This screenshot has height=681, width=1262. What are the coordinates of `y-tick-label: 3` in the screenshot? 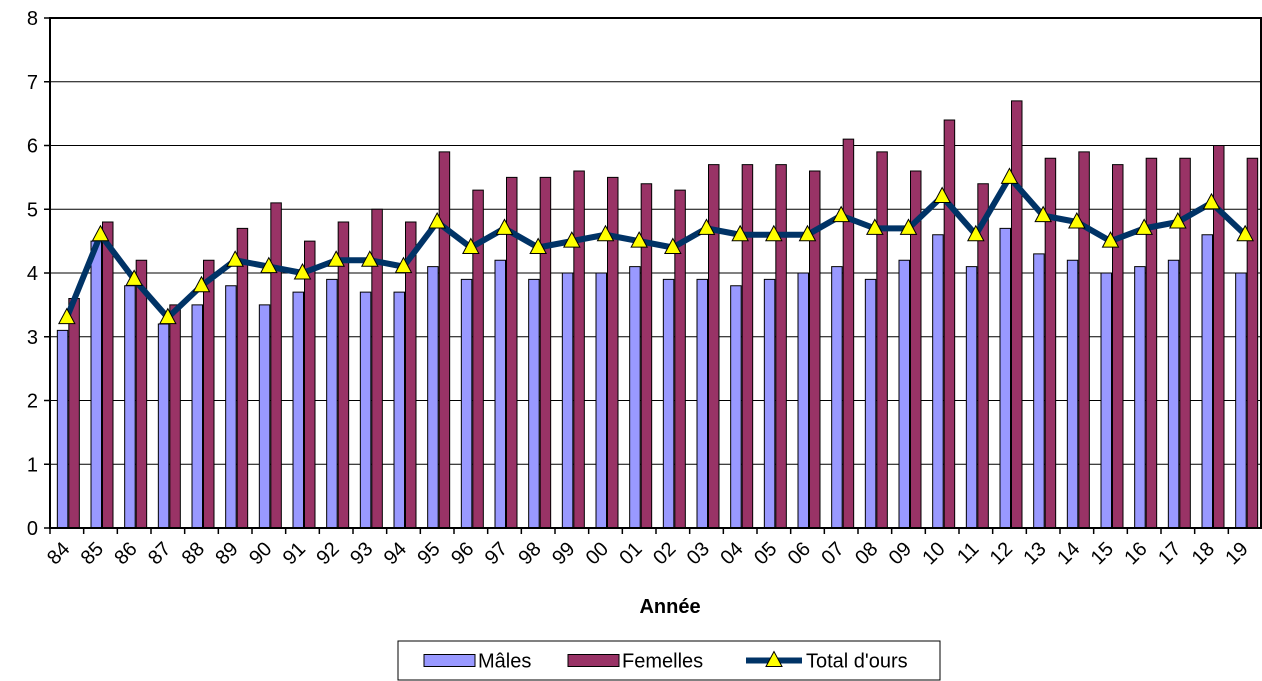 It's located at (32, 338).